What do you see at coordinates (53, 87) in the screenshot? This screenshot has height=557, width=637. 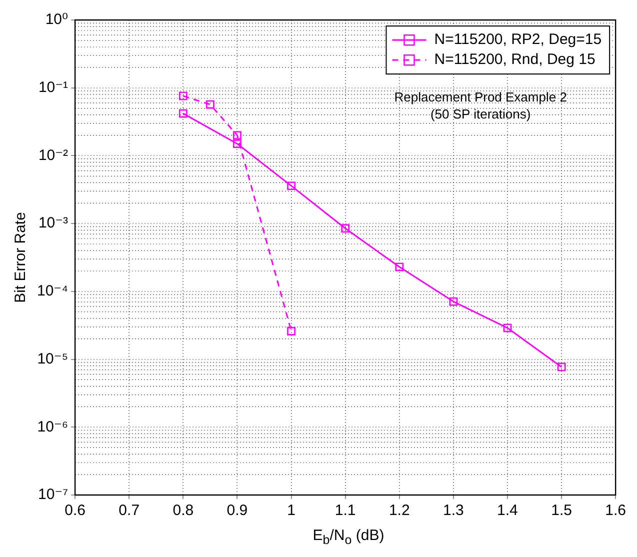 I see `y-tick-label: 10⁻¹` at bounding box center [53, 87].